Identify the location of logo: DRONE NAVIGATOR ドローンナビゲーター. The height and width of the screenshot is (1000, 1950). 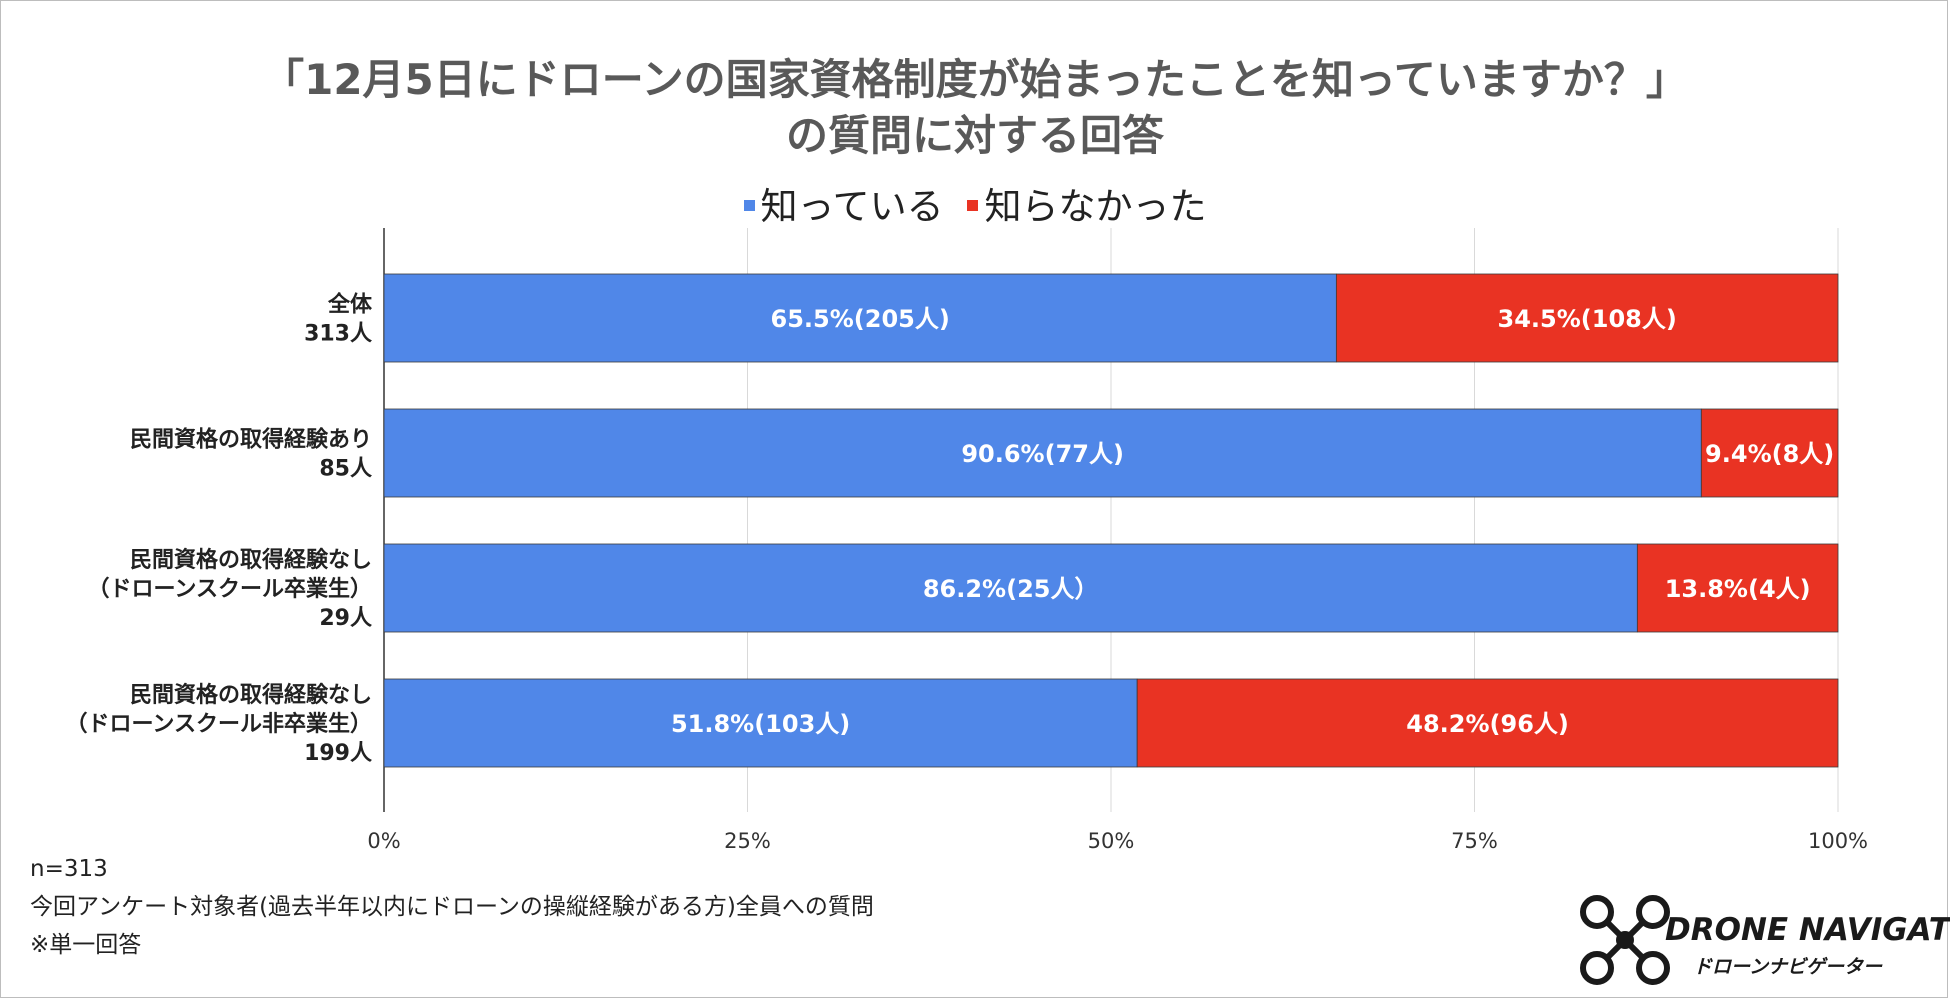
(1762, 940).